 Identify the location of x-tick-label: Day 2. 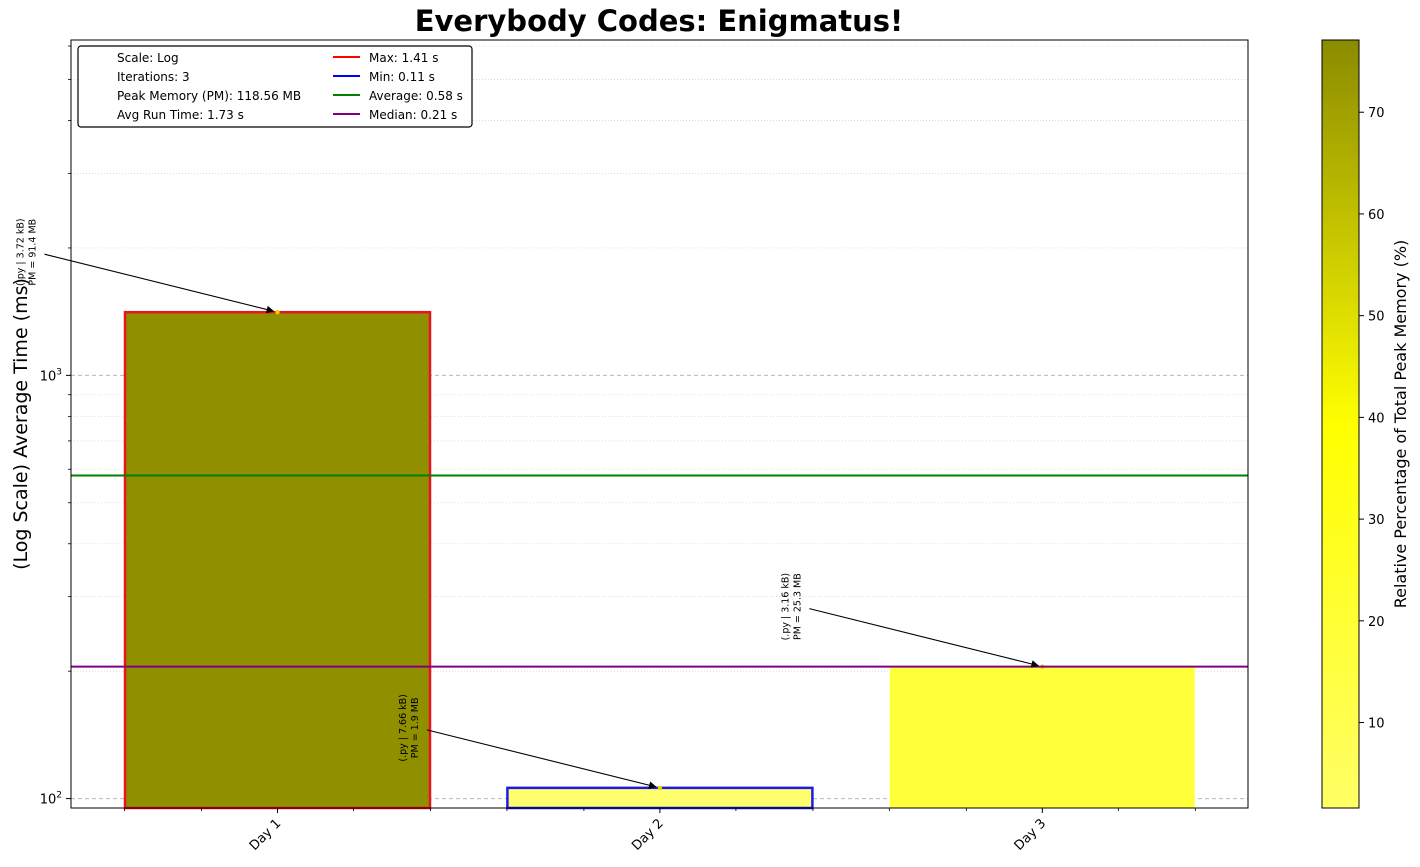
(648, 835).